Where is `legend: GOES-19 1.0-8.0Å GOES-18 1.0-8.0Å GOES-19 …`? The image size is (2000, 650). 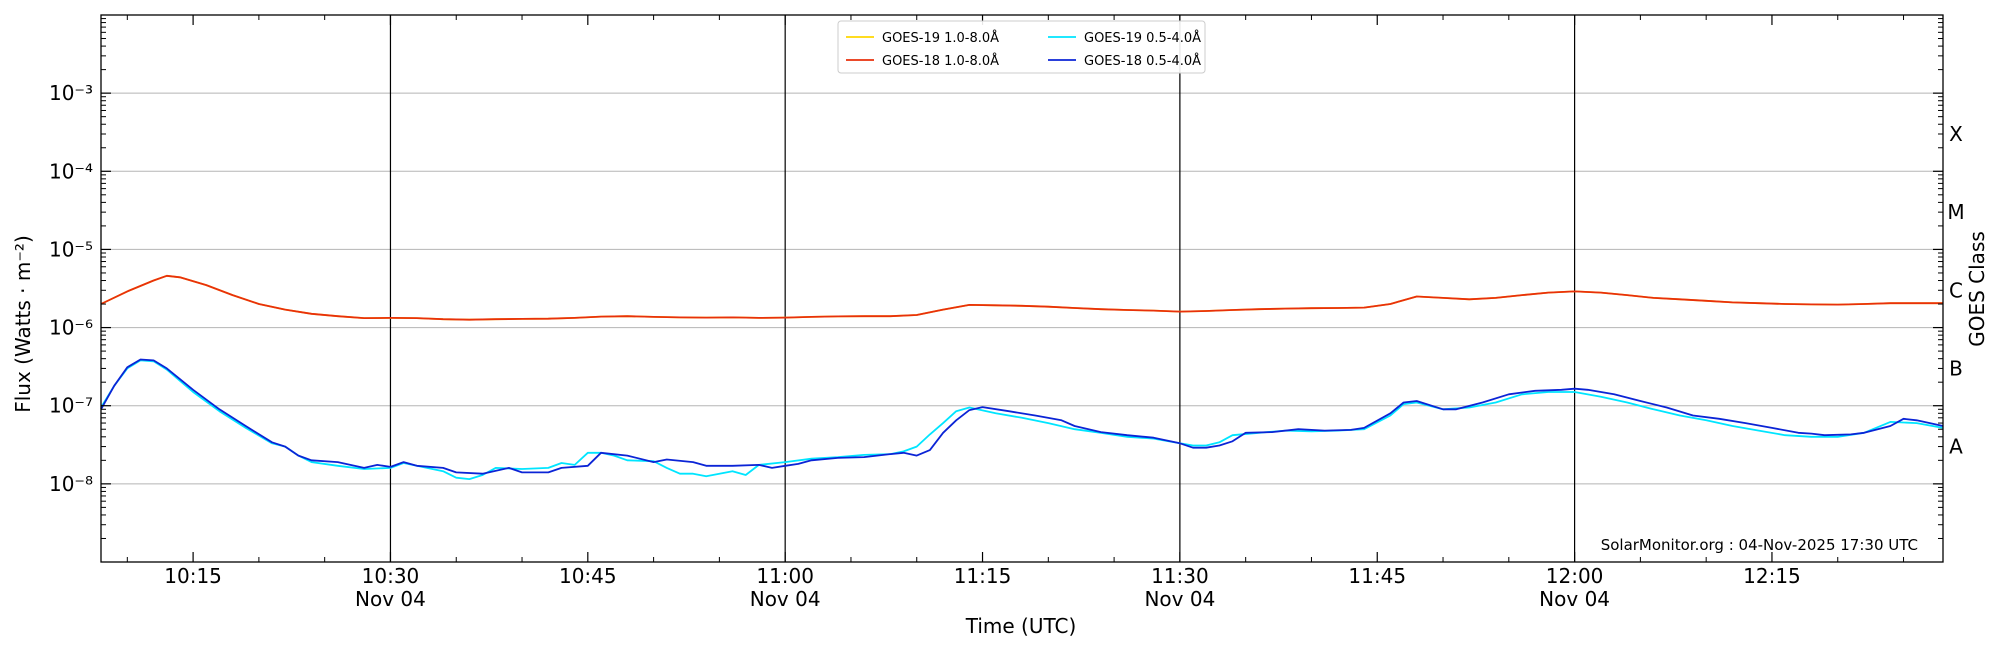 legend: GOES-19 1.0-8.0Å GOES-18 1.0-8.0Å GOES-19 … is located at coordinates (1021, 47).